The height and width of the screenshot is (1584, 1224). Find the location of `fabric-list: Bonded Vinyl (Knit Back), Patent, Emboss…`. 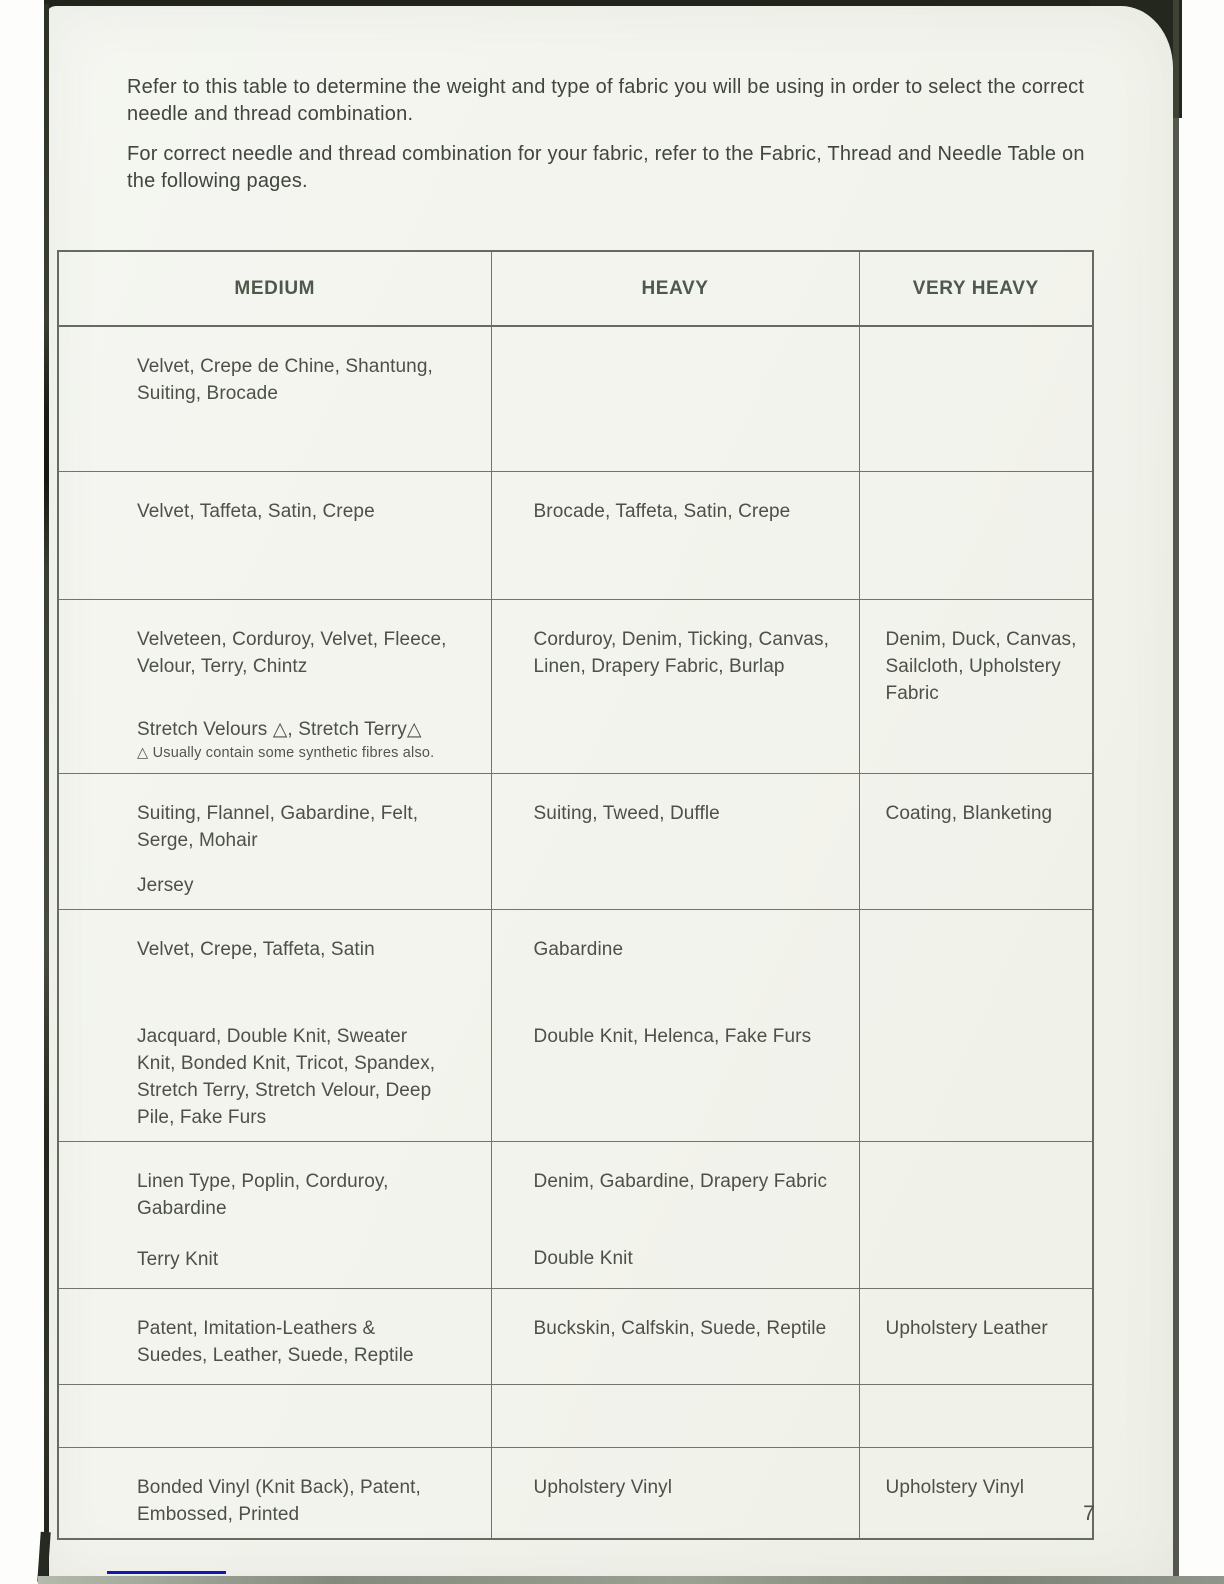

fabric-list: Bonded Vinyl (Knit Back), Patent, Emboss… is located at coordinates (279, 1500).